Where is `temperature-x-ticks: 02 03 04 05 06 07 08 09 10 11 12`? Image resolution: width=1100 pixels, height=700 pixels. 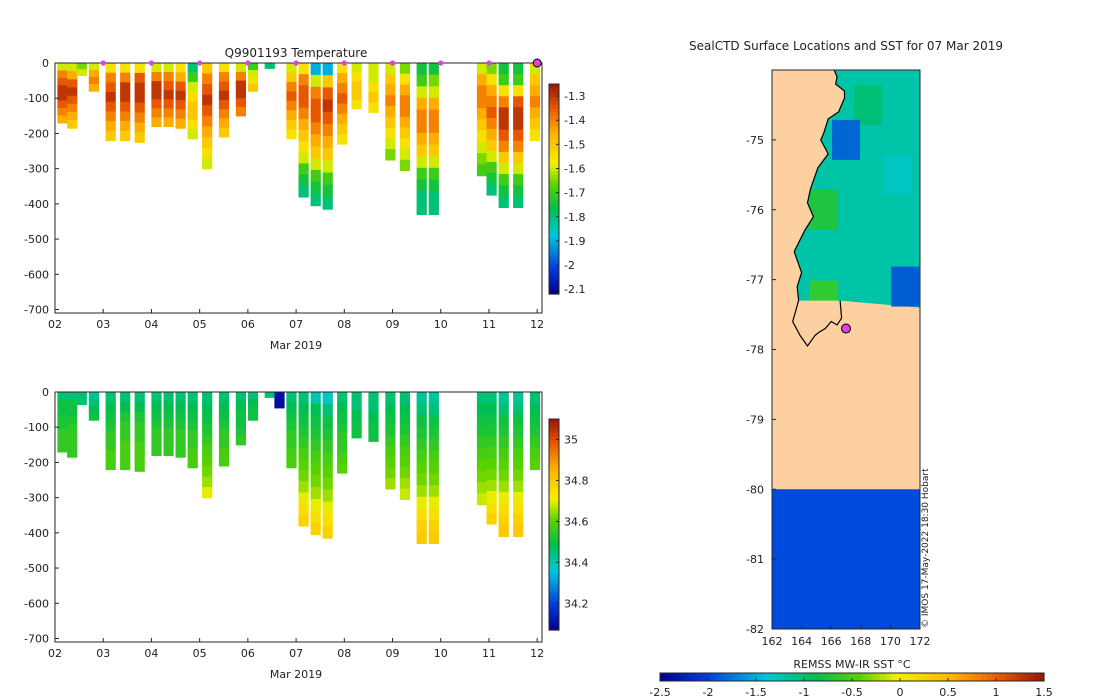
temperature-x-ticks: 02 03 04 05 06 07 08 09 10 11 12 is located at coordinates (296, 320).